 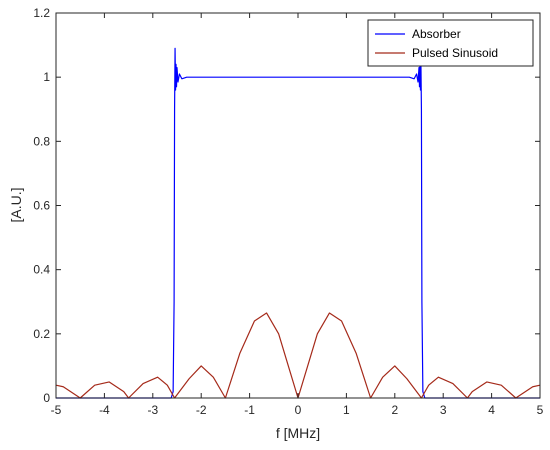 What do you see at coordinates (298, 433) in the screenshot?
I see `x-axis-title: f [MHz]` at bounding box center [298, 433].